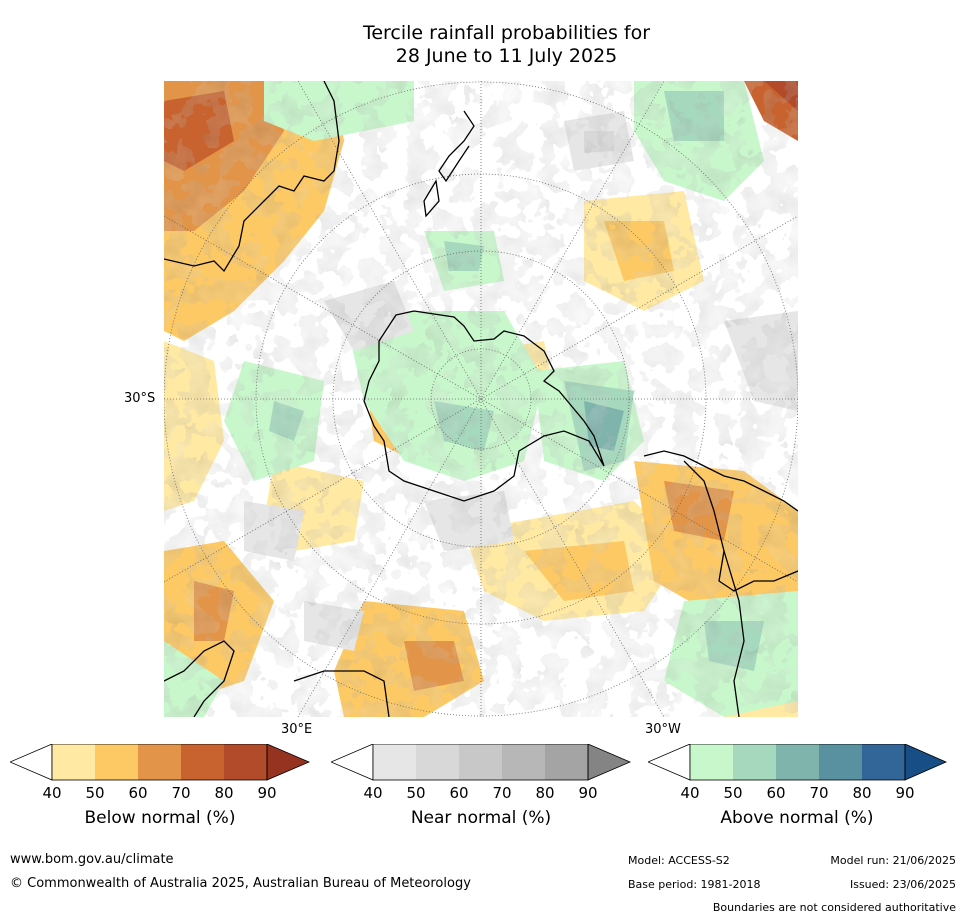 The width and height of the screenshot is (965, 919). I want to click on issued-text: Issued: 23/06/2025, so click(902, 884).